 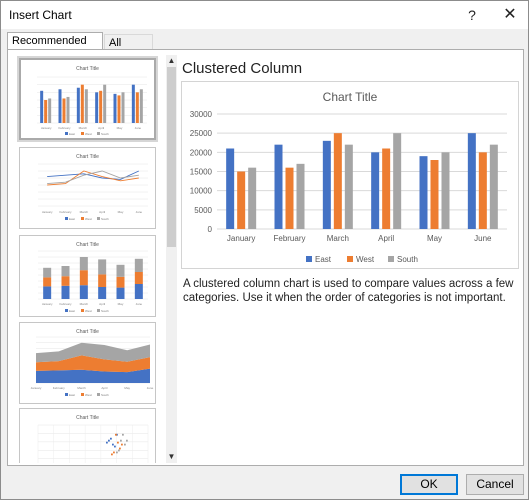 What do you see at coordinates (171, 157) in the screenshot?
I see `scrollbar-thumb` at bounding box center [171, 157].